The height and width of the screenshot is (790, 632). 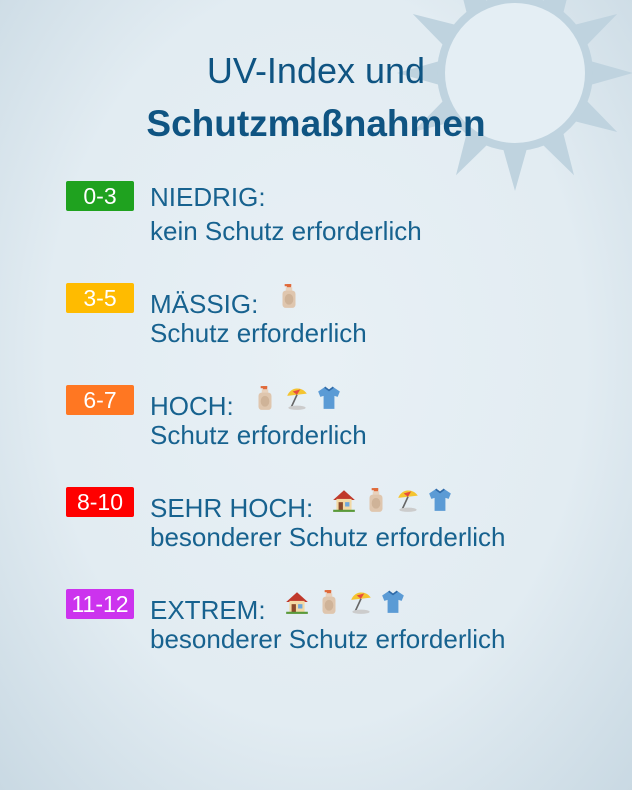 What do you see at coordinates (286, 231) in the screenshot?
I see `uv-level-description: kein Schutz erforderlich` at bounding box center [286, 231].